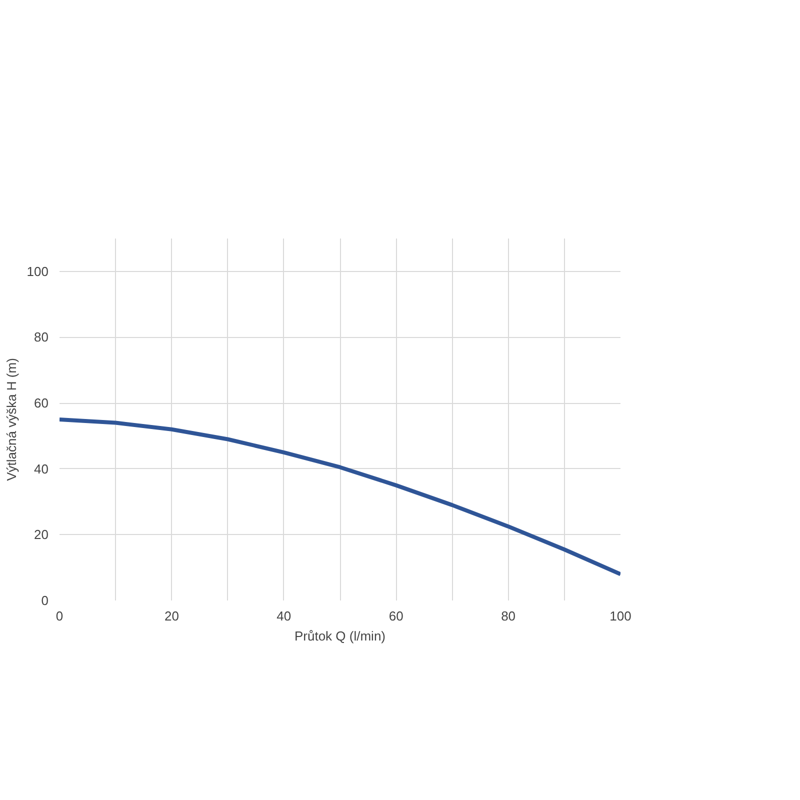 This screenshot has height=800, width=800. Describe the element at coordinates (396, 616) in the screenshot. I see `x-tick-label: 60` at that location.